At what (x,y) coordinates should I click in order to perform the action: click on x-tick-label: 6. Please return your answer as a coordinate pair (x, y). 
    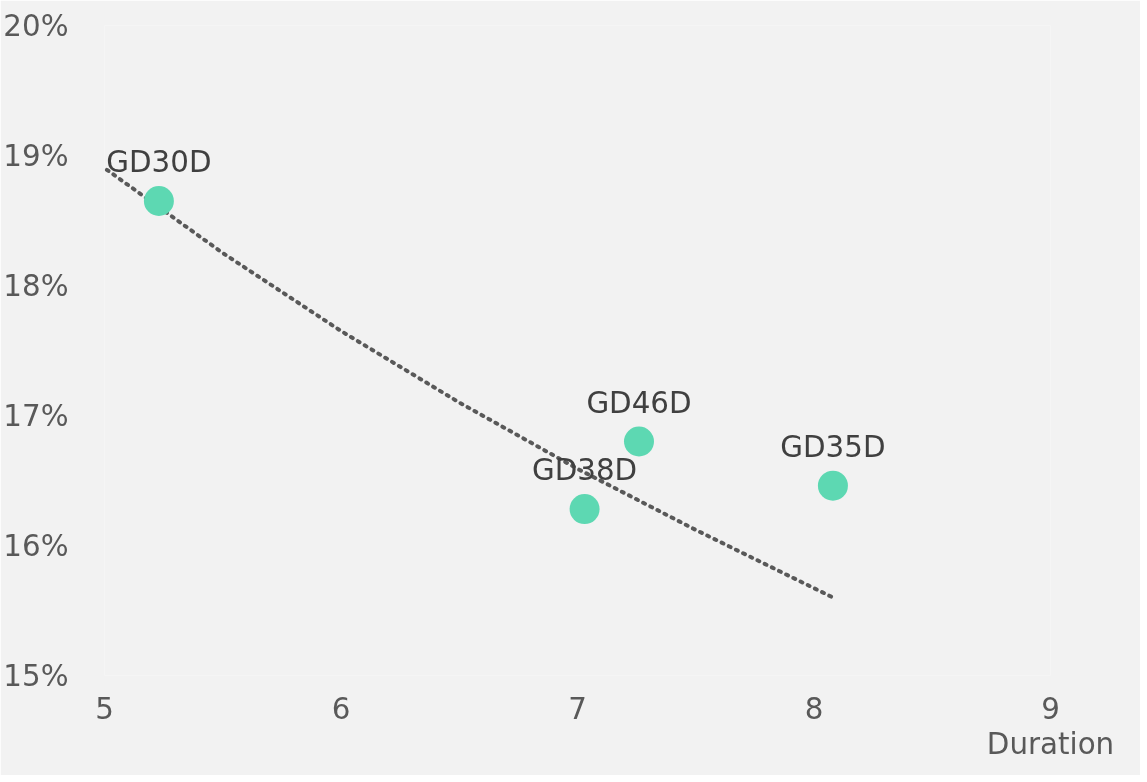
    Looking at the image, I should click on (341, 708).